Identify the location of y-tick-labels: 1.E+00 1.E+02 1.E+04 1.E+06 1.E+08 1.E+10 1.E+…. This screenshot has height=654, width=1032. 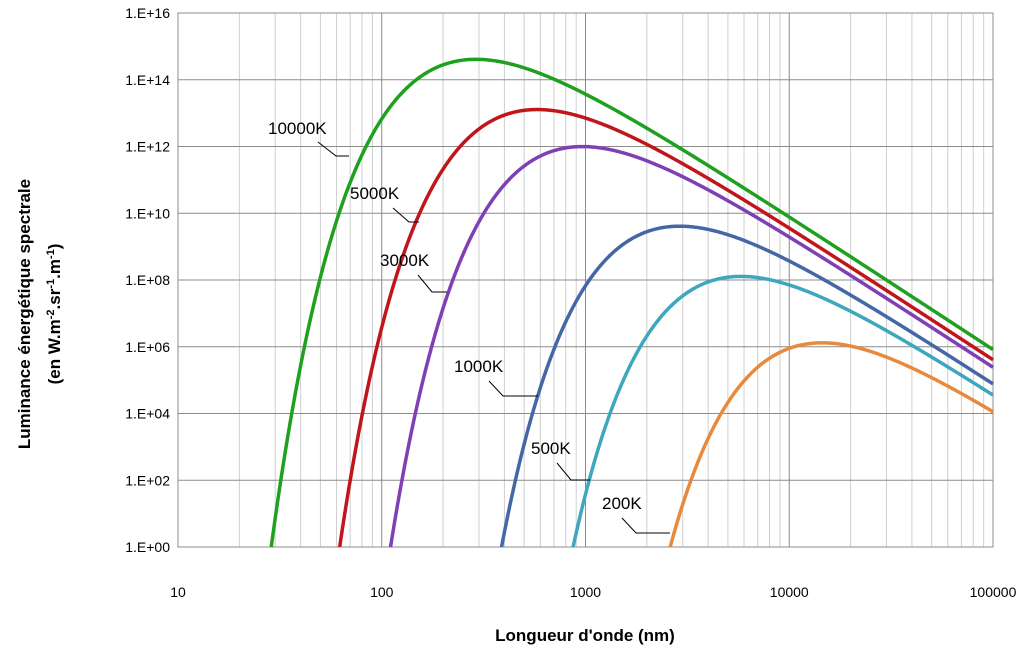
(147, 280).